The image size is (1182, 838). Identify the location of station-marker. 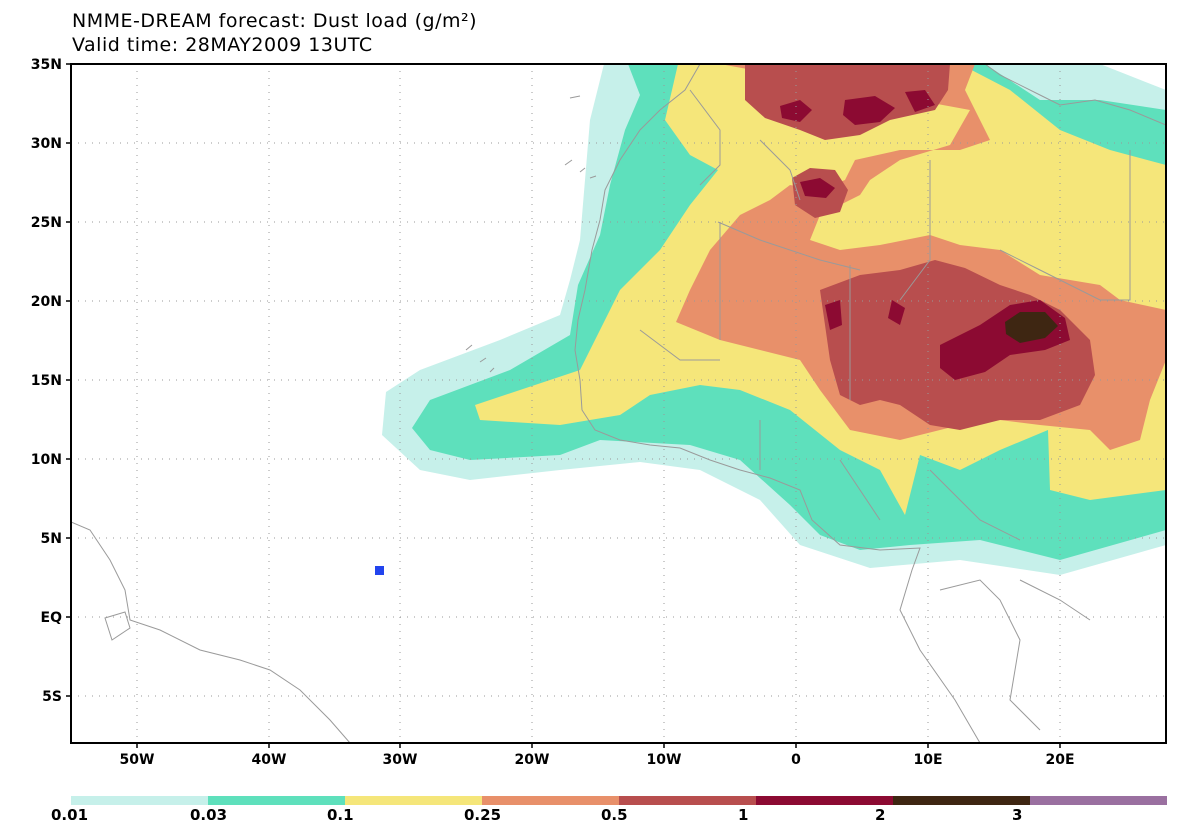
(379, 570).